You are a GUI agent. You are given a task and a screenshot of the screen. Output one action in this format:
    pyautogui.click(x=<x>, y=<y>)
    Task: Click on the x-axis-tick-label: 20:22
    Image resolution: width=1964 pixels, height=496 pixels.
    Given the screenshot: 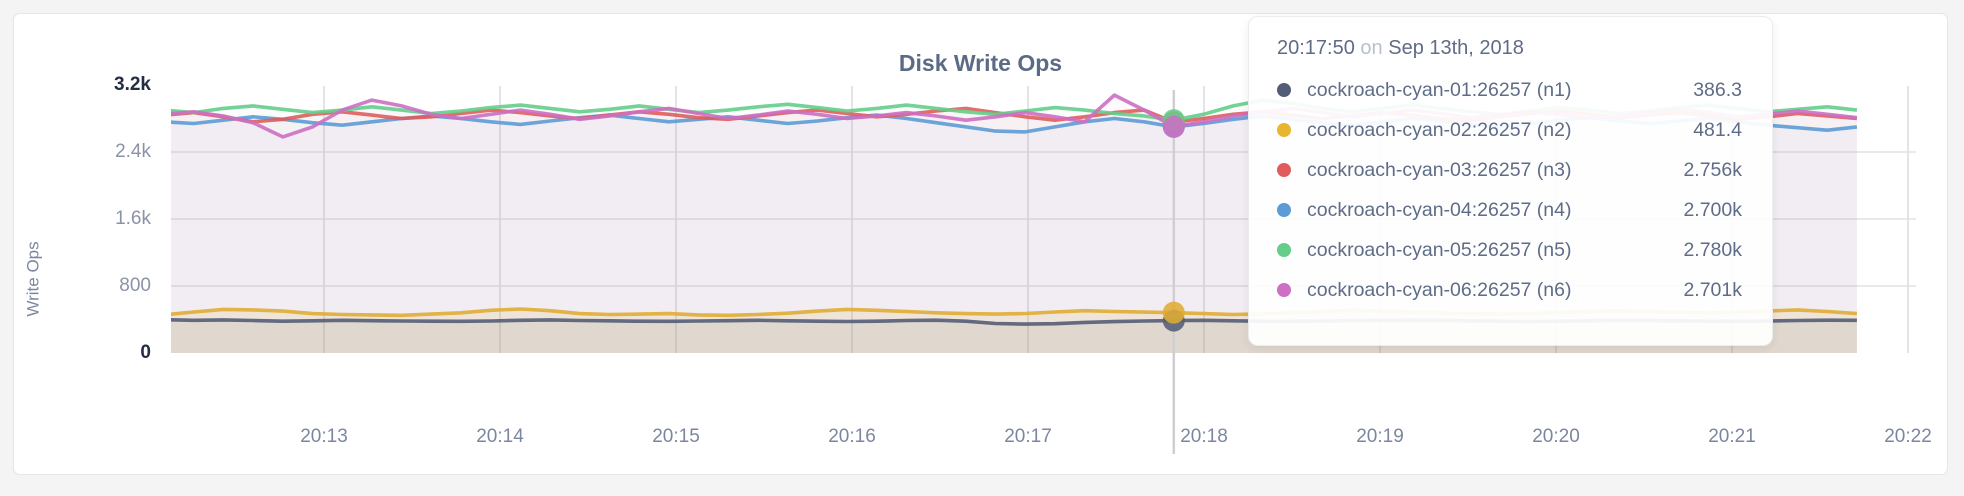 What is the action you would take?
    pyautogui.click(x=1908, y=436)
    